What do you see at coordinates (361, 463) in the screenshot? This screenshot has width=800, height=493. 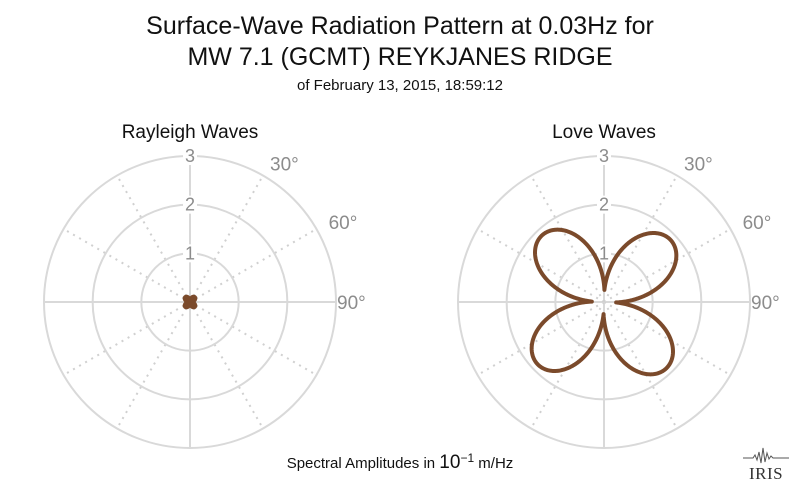 I see `footer-prefix: Spectral Amplitudes in` at bounding box center [361, 463].